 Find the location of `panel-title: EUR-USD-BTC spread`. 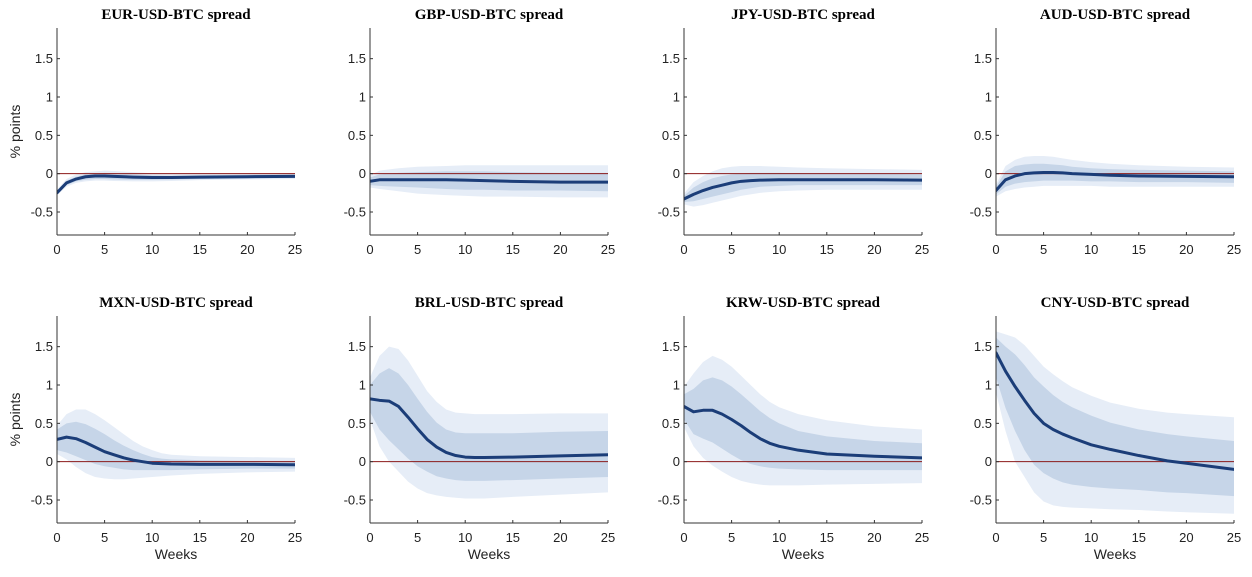

panel-title: EUR-USD-BTC spread is located at coordinates (176, 15).